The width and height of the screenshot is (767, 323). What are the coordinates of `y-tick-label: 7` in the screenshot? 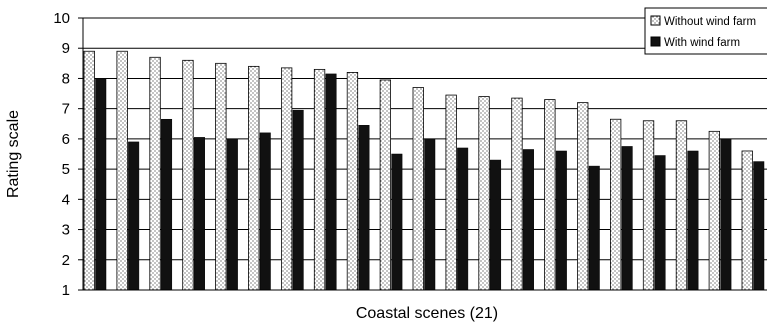 It's located at (66, 109).